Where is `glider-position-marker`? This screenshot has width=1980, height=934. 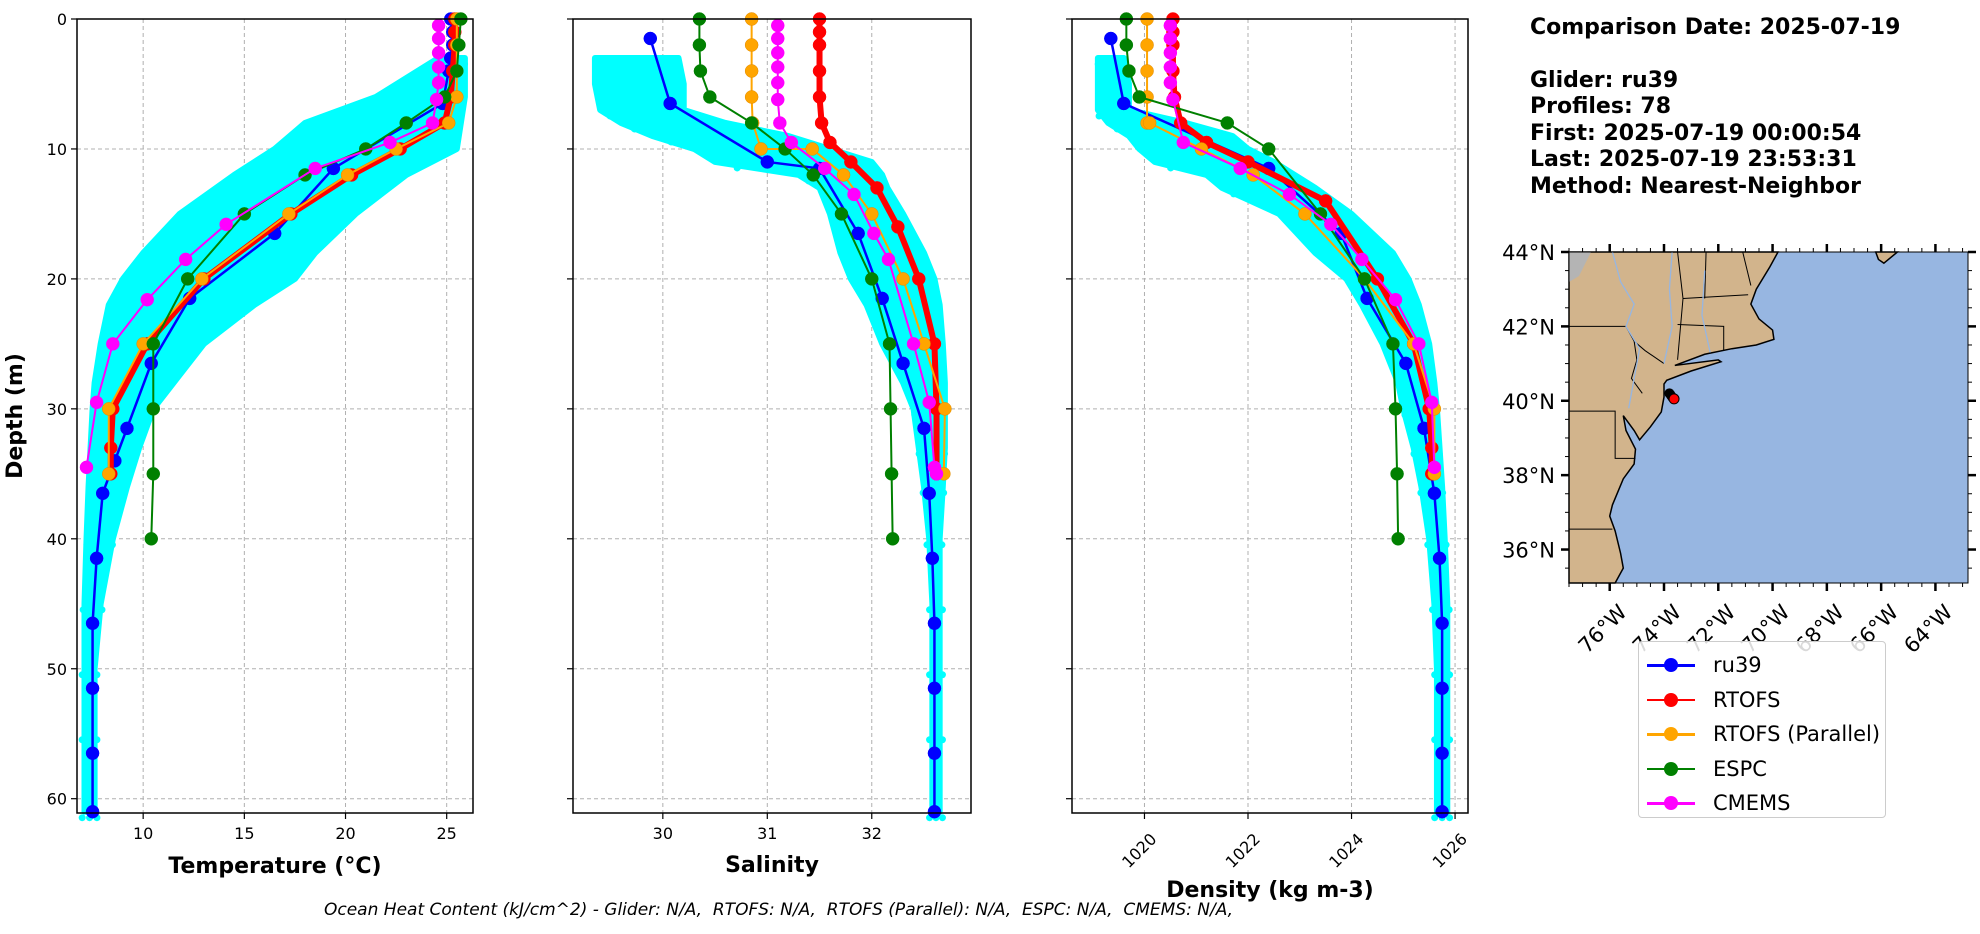
glider-position-marker is located at coordinates (1674, 399).